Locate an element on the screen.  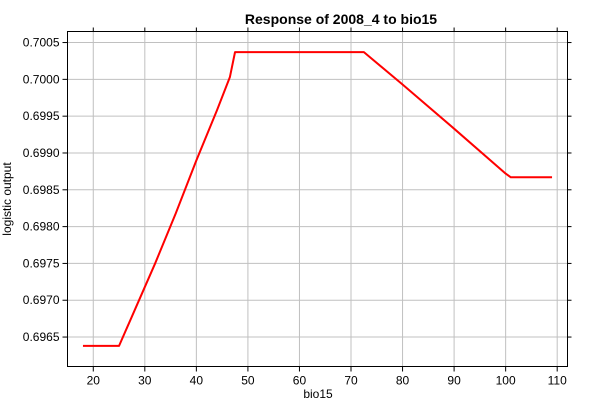
x-tick-label: 70 is located at coordinates (351, 381).